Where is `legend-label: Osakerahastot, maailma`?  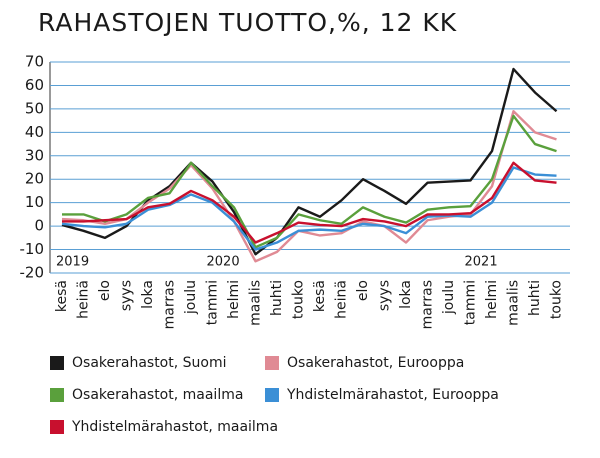 legend-label: Osakerahastot, maailma is located at coordinates (157, 395).